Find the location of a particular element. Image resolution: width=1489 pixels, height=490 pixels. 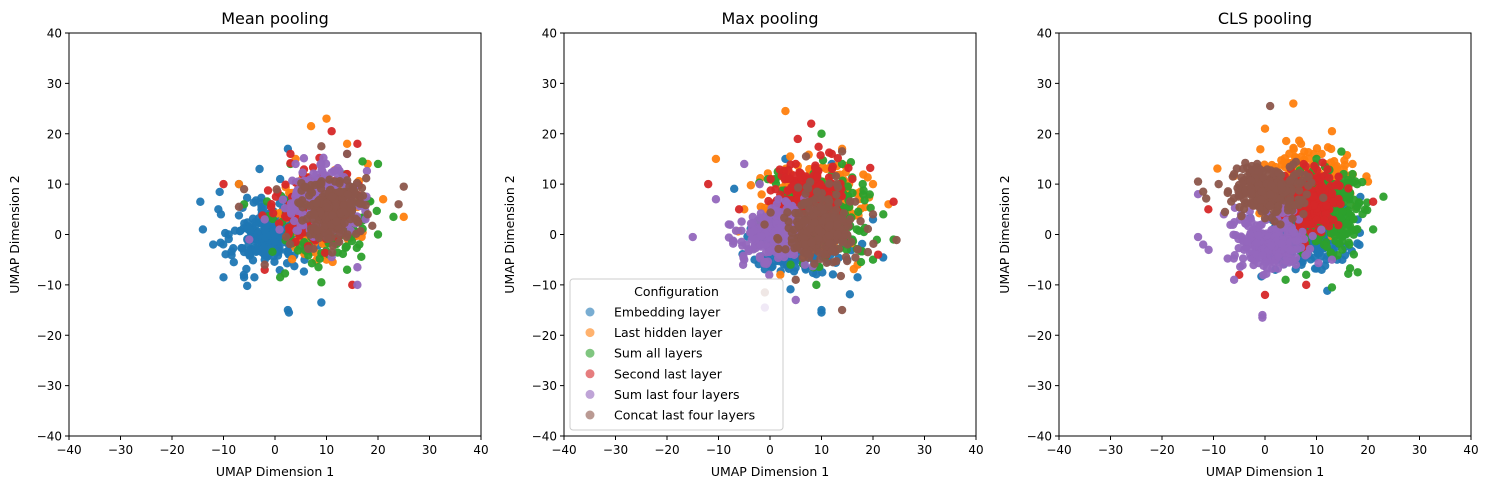

series-concat-last-four-layers is located at coordinates (1260, 165).